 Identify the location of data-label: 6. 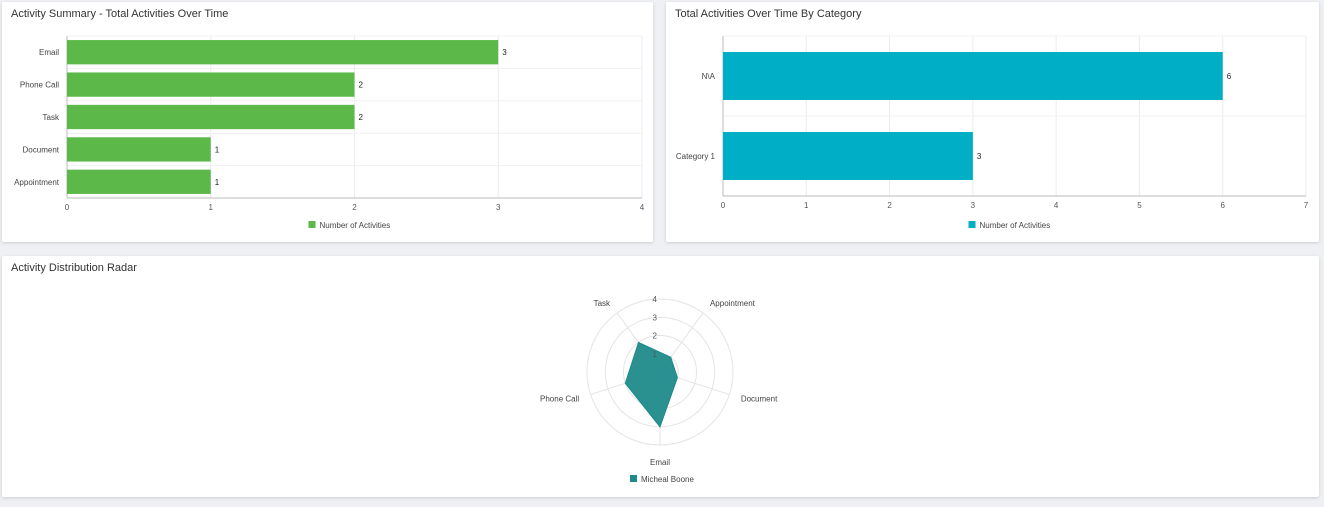
(1229, 76).